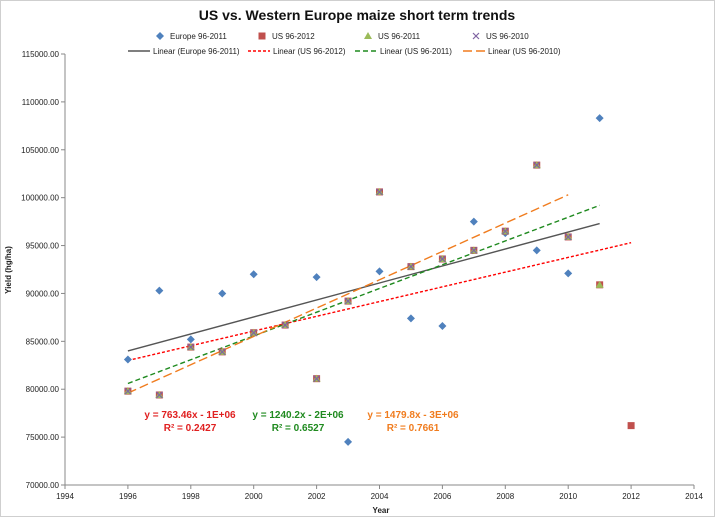 The image size is (715, 522). I want to click on x-tick-label: 2000, so click(254, 496).